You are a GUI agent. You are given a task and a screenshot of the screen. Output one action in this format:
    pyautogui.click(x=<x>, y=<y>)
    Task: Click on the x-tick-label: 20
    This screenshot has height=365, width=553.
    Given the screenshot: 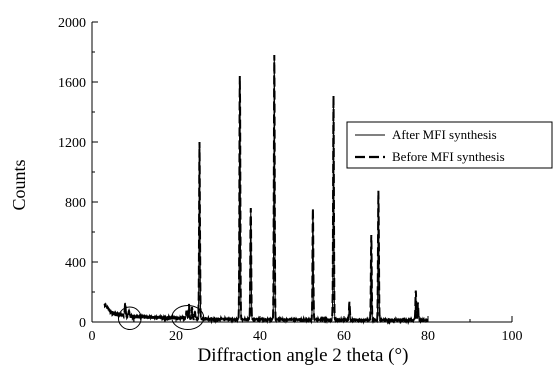 What is the action you would take?
    pyautogui.click(x=176, y=336)
    